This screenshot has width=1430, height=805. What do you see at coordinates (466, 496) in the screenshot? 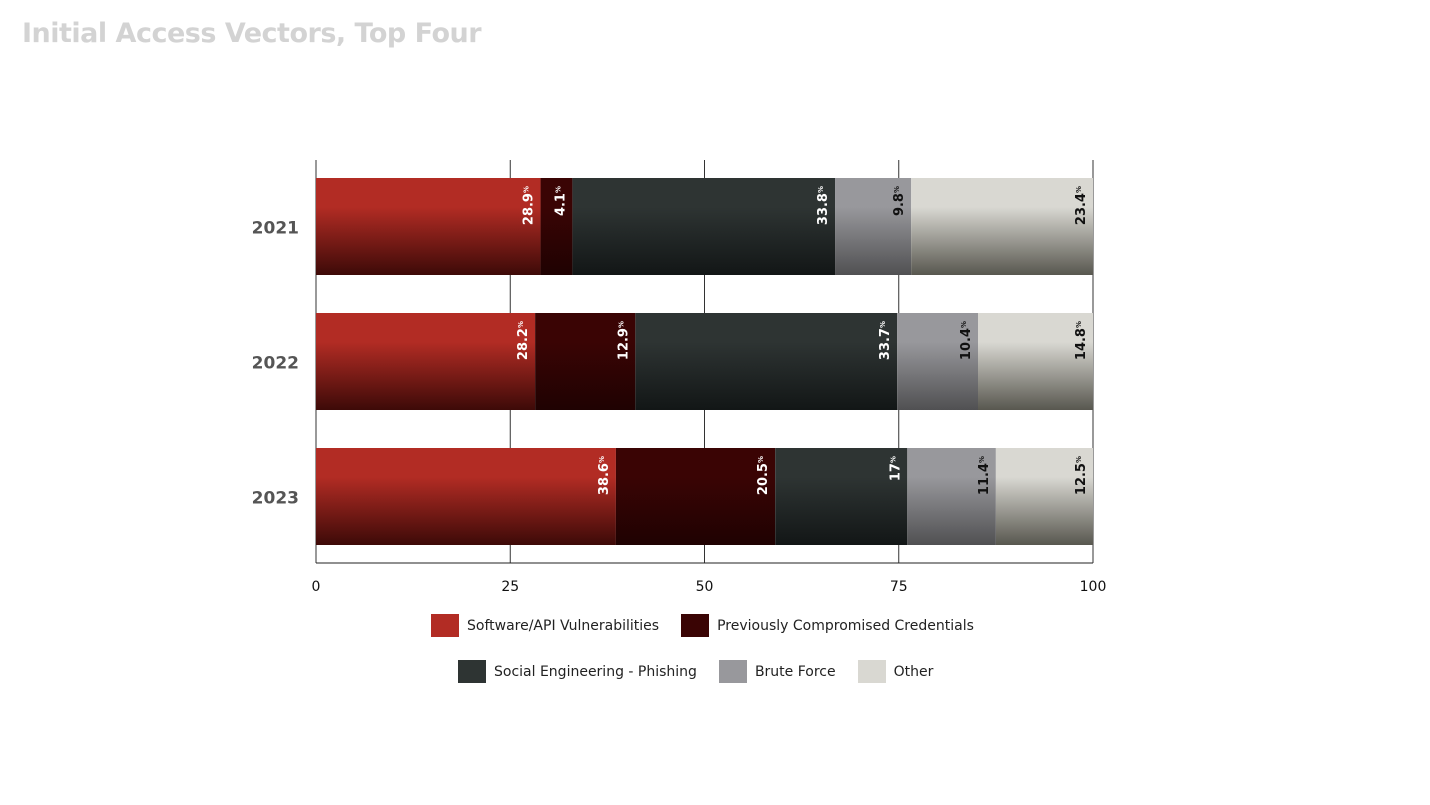
I see `bar-2023-software-api-vulnerabilities` at bounding box center [466, 496].